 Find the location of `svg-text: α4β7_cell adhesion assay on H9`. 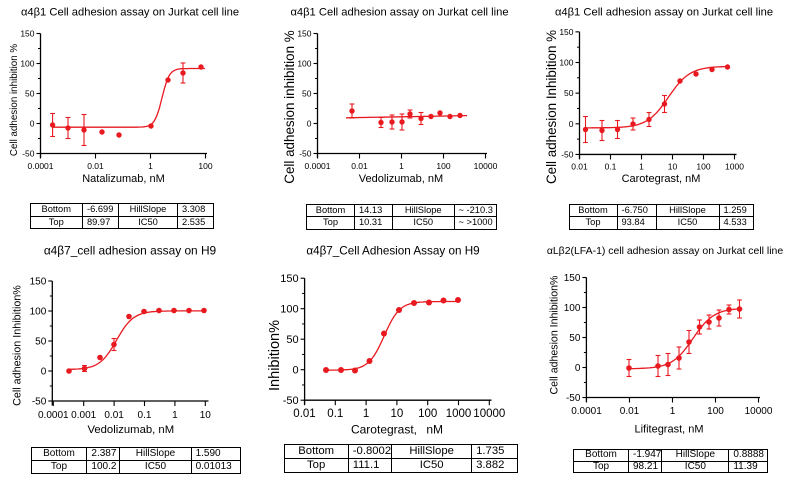

svg-text: α4β7_cell adhesion assay on H9 is located at coordinates (130, 251).